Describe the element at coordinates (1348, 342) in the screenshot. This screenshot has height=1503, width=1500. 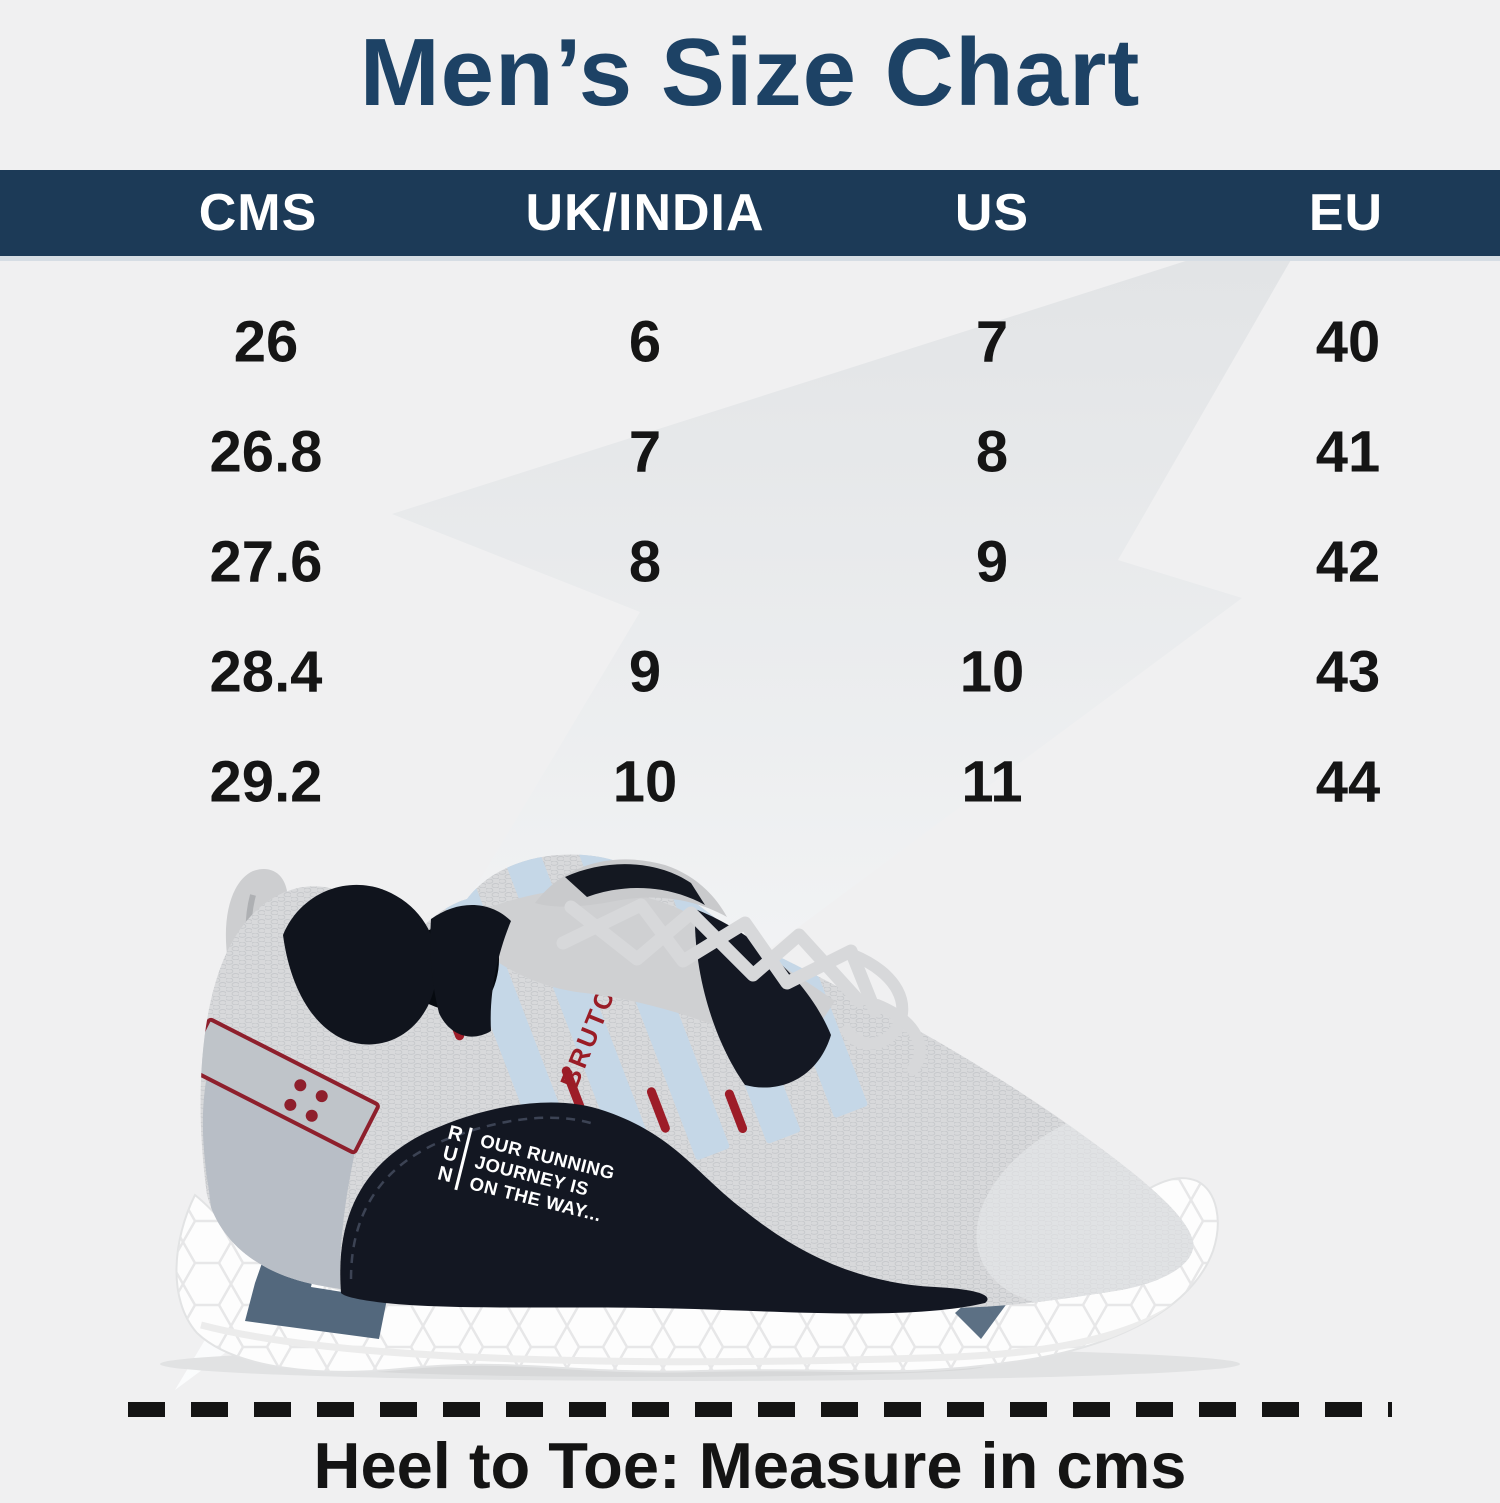
I see `size-cell: 40` at that location.